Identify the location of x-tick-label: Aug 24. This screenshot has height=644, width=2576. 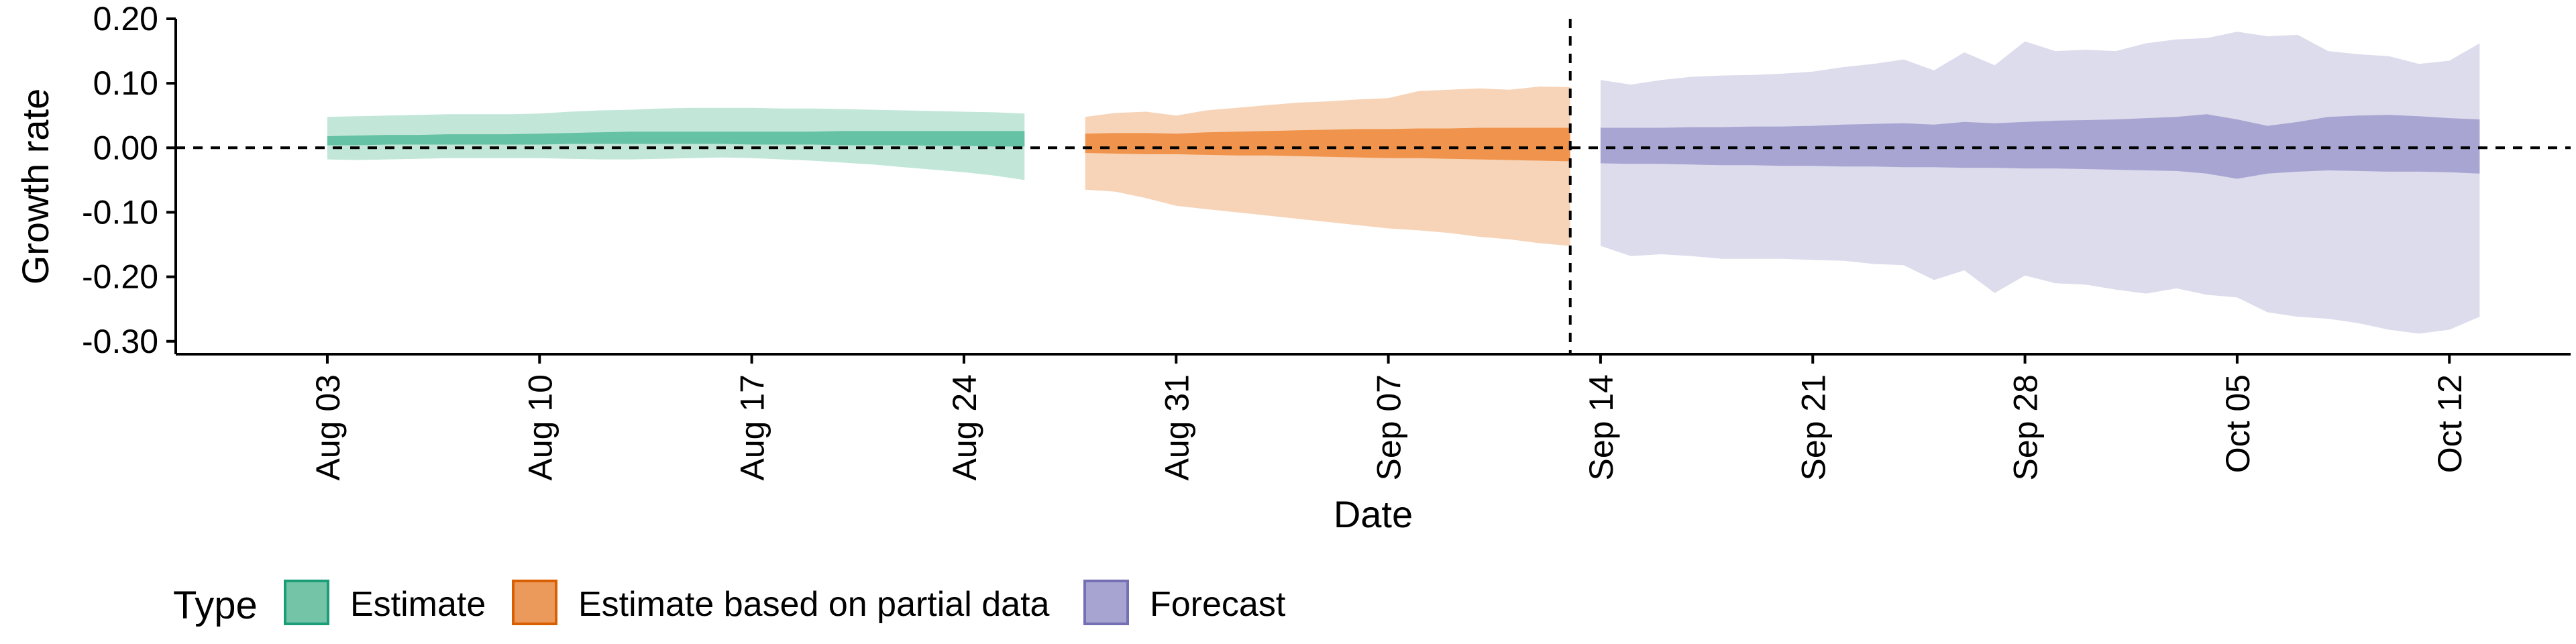
(964, 427).